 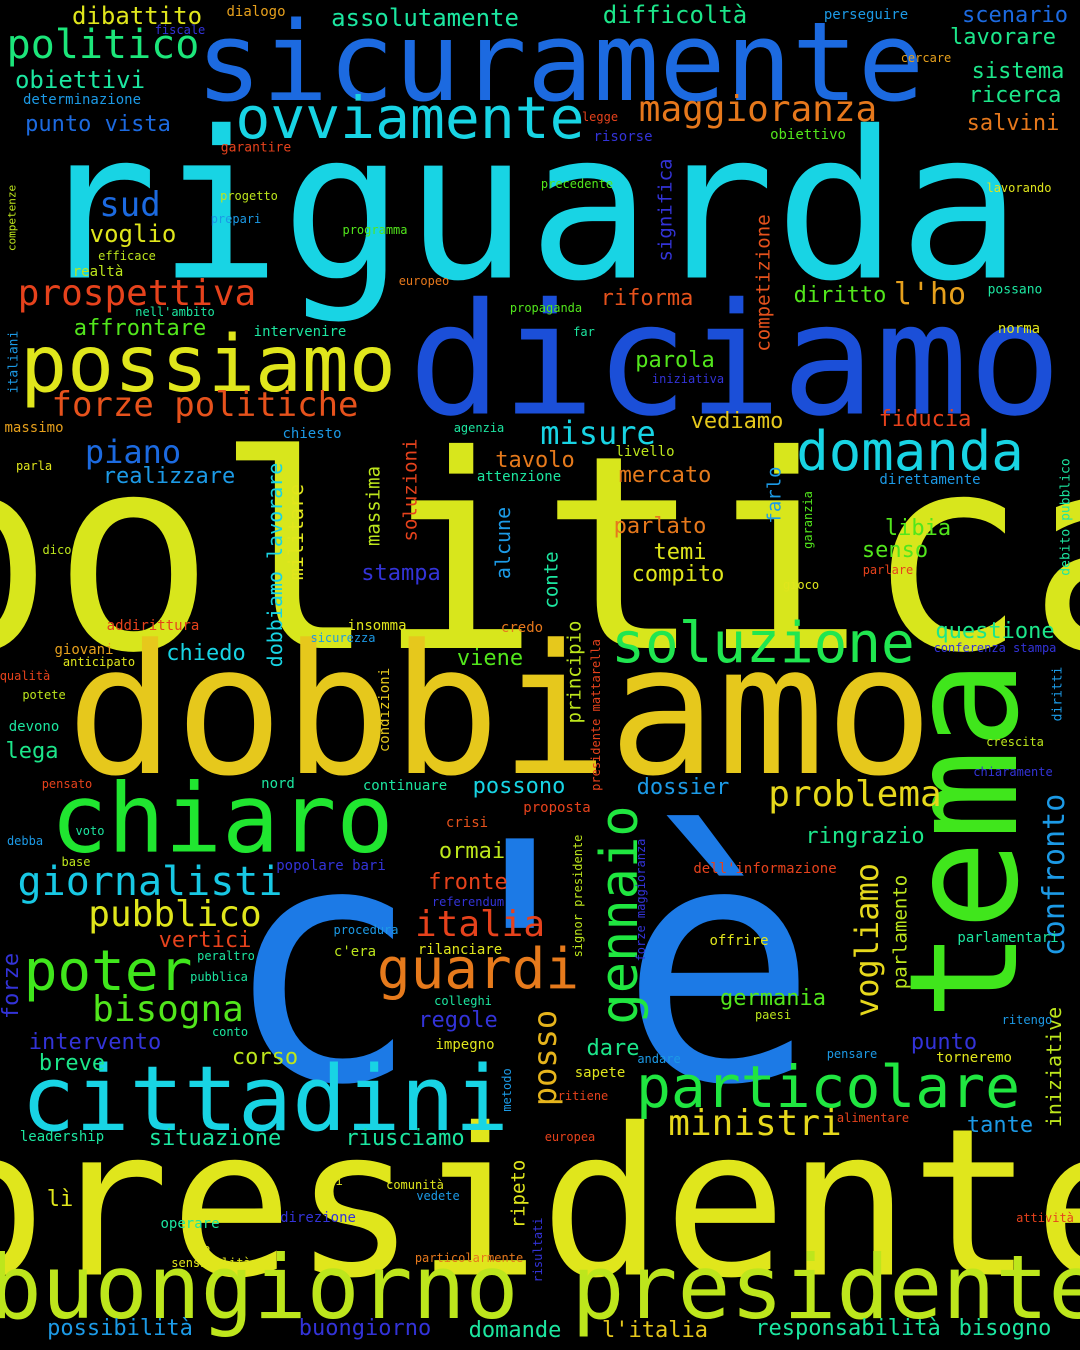 I want to click on word-194: risultati, so click(x=538, y=1250).